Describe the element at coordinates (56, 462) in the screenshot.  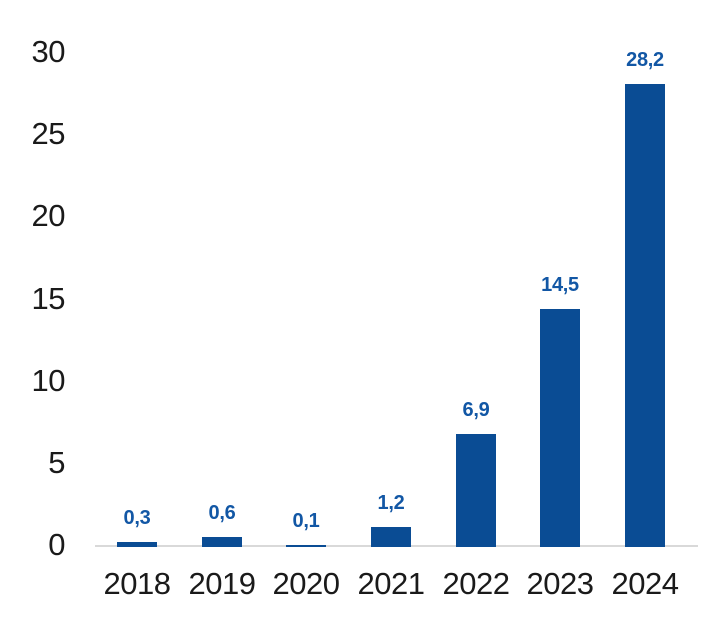
I see `y-tick-label-5: 5` at that location.